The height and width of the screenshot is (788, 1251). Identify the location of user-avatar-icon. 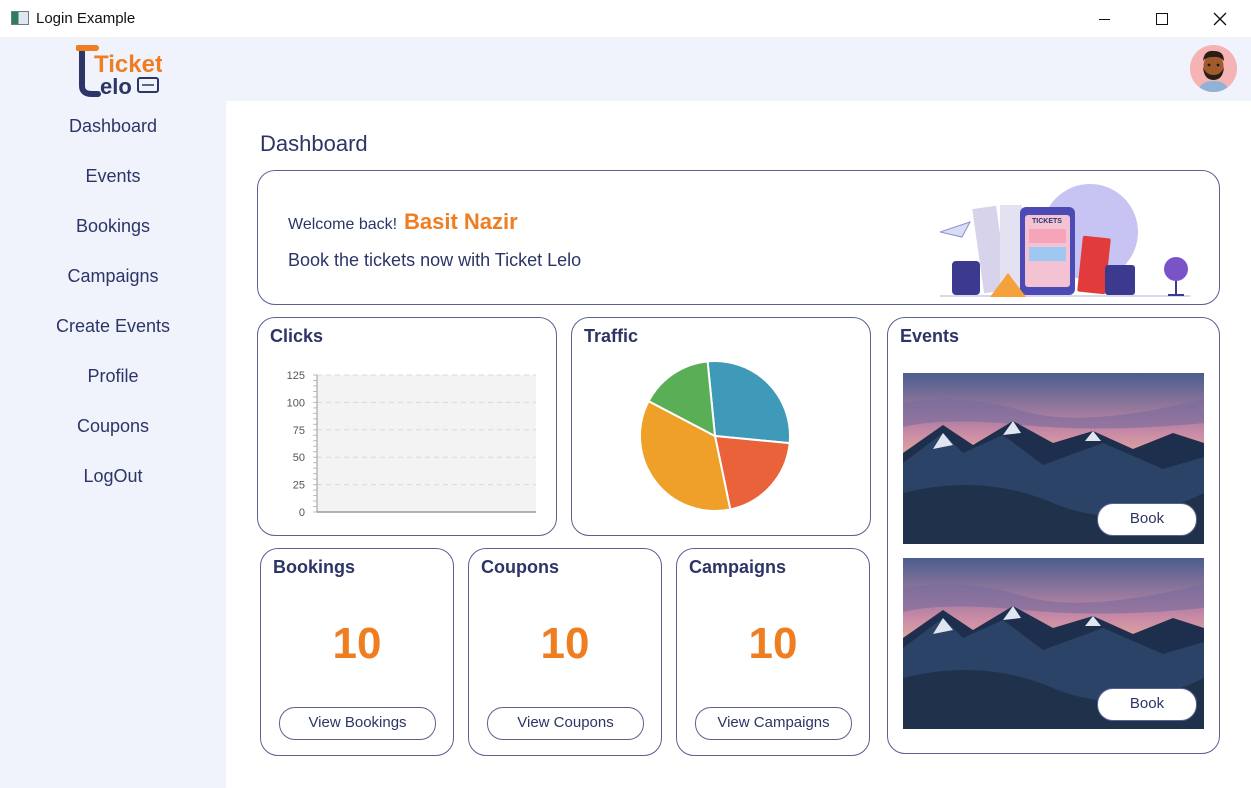
(1213, 68).